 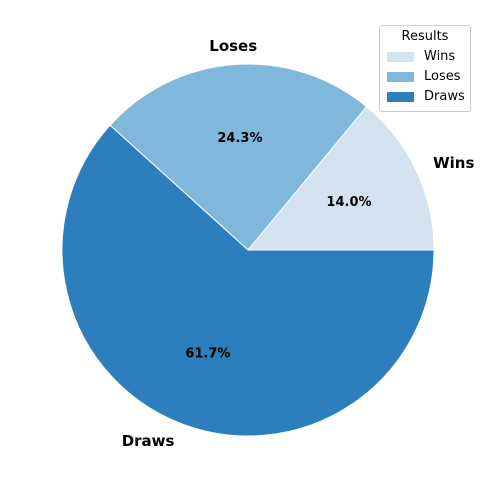 I want to click on legend-swatch-draws, so click(x=400, y=97).